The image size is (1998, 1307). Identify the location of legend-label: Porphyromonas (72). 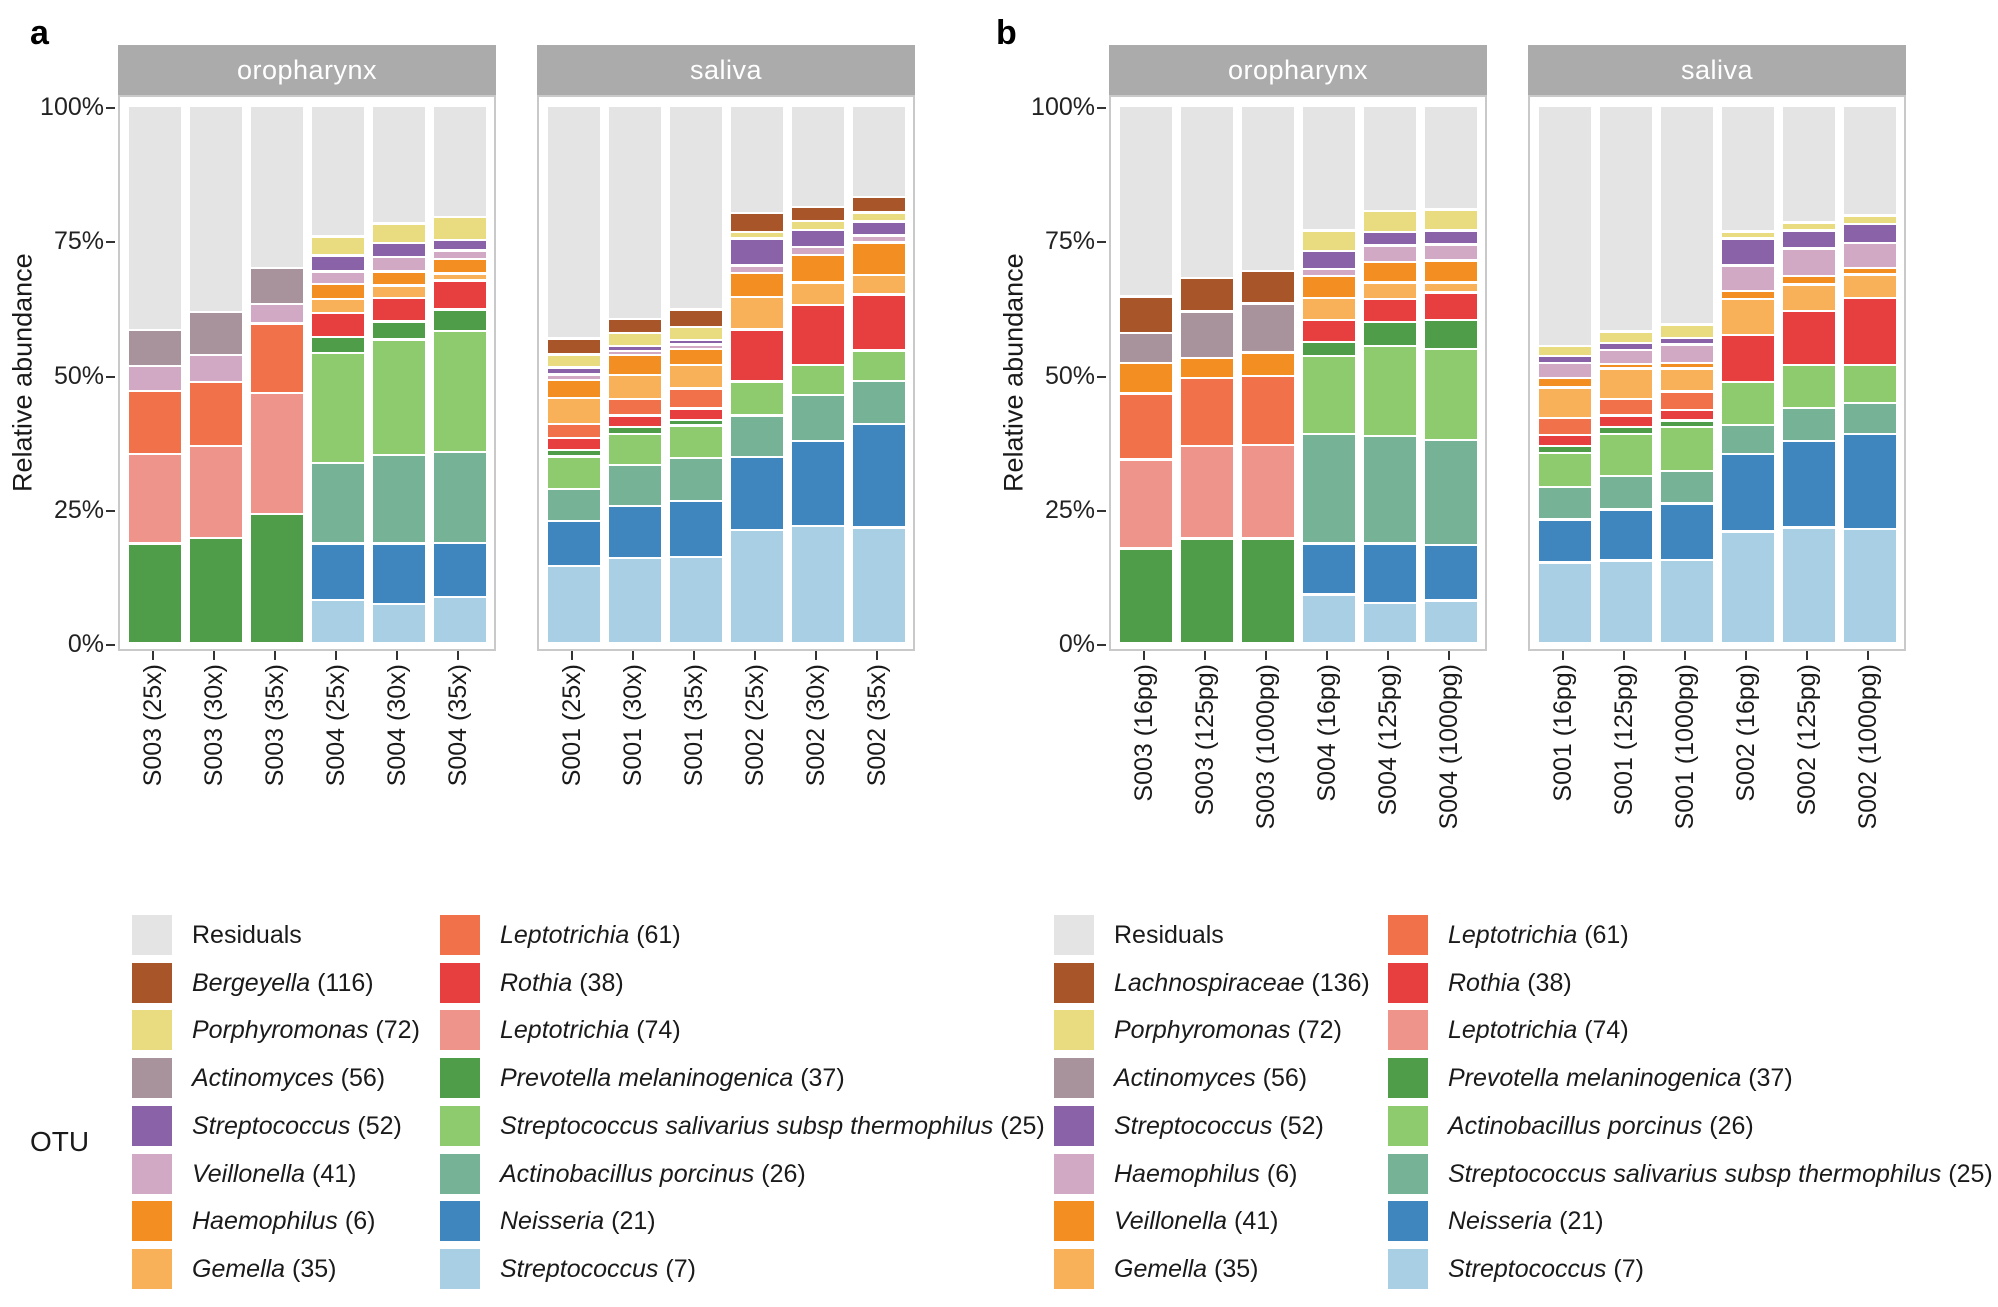
(1228, 1030).